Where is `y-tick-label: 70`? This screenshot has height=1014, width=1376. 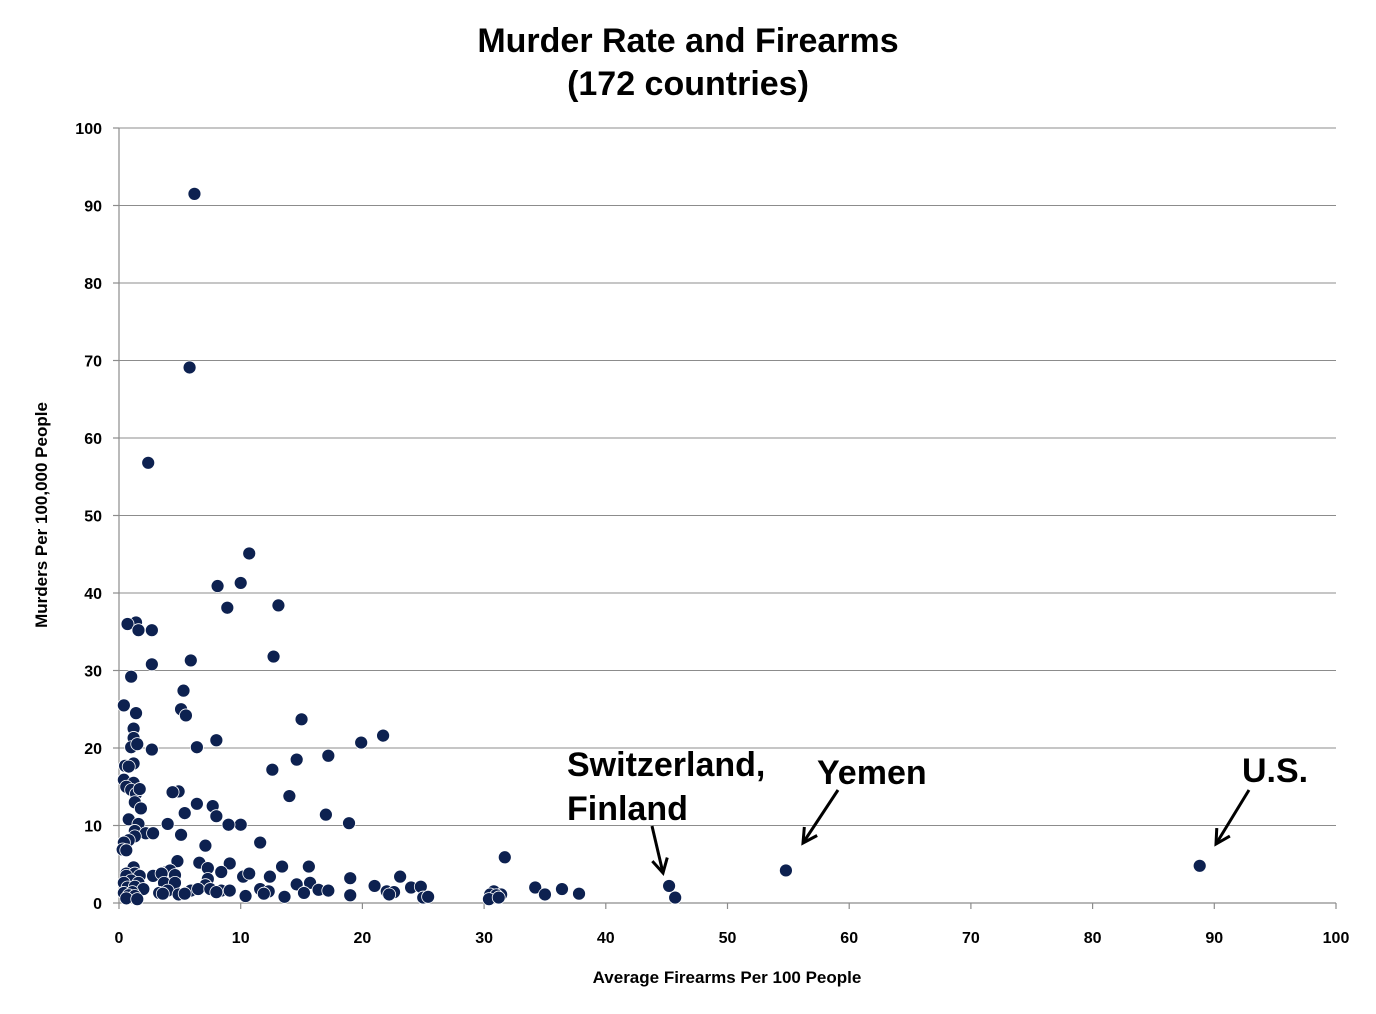 y-tick-label: 70 is located at coordinates (93, 362).